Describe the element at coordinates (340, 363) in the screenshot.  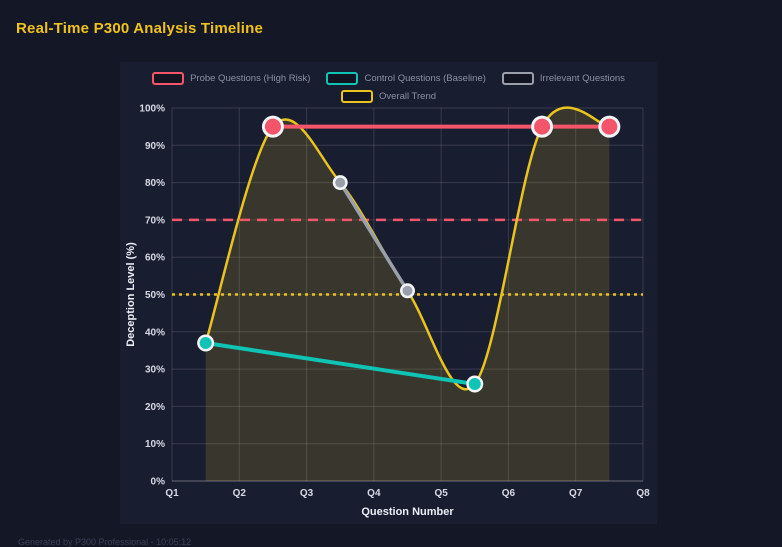
I see `series-line-control-questions-baseline` at that location.